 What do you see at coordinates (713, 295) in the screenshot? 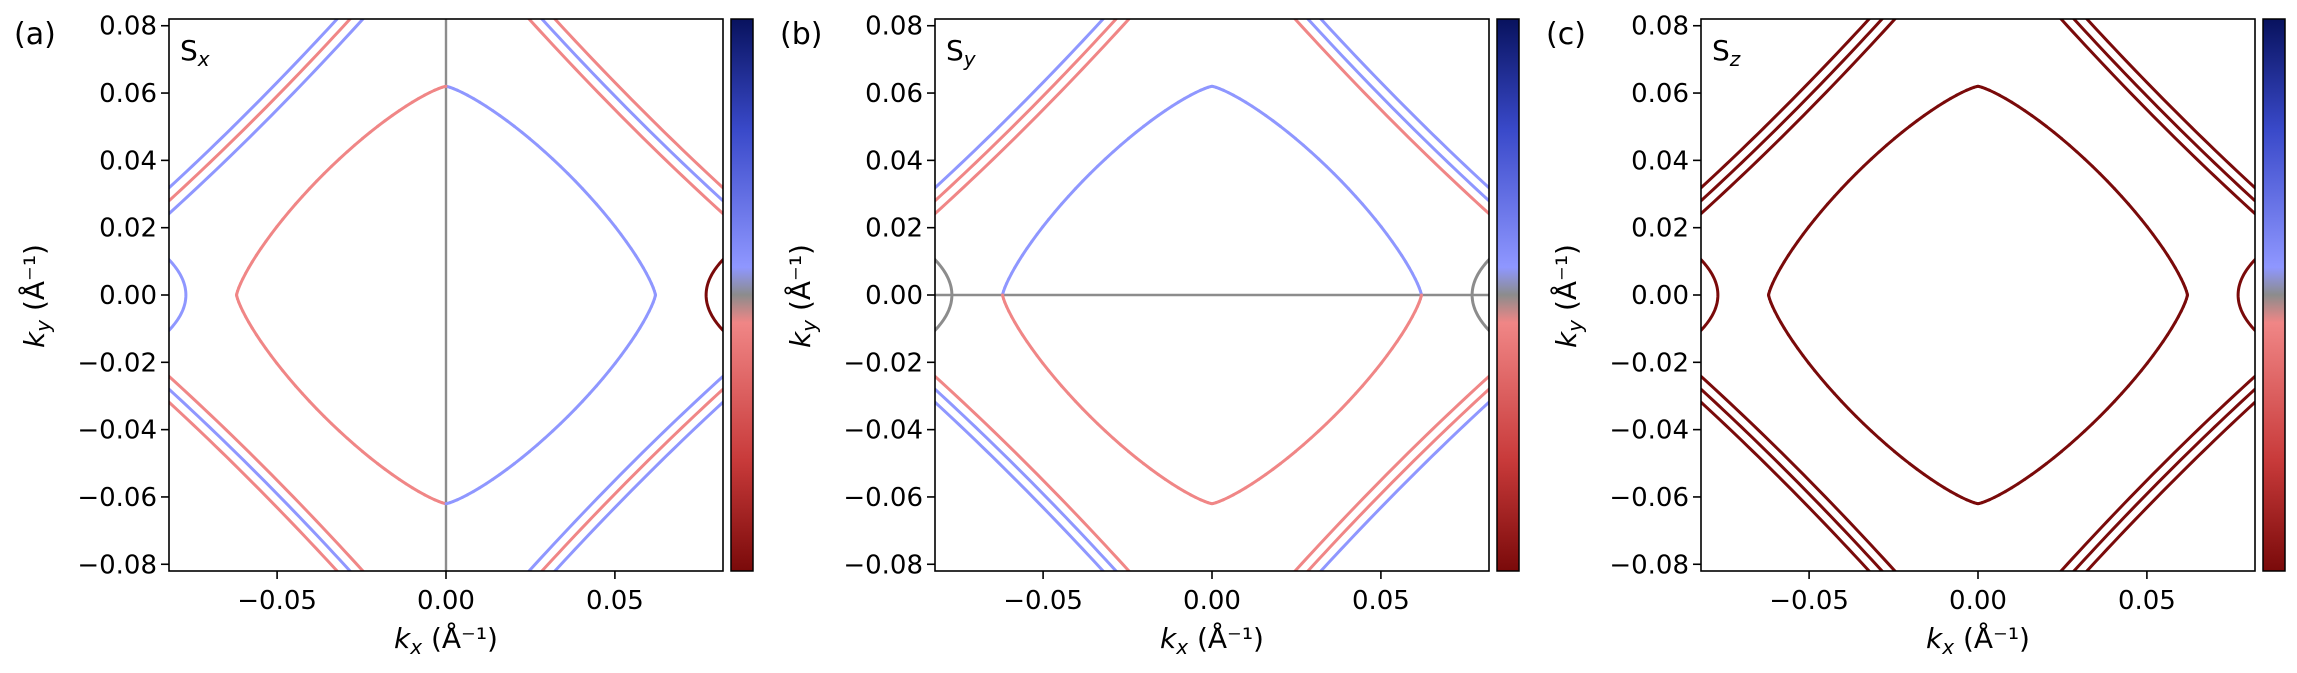
I see `panel-a-side-pocket-right` at bounding box center [713, 295].